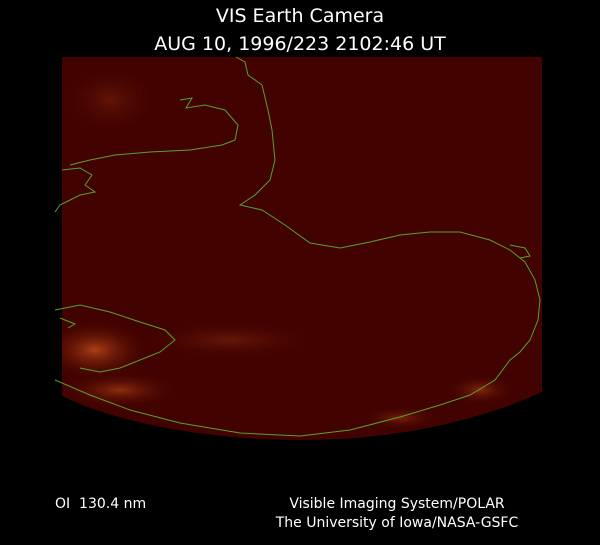 The height and width of the screenshot is (545, 600). I want to click on instrument-label: Visible Imaging System/POLAR, so click(397, 504).